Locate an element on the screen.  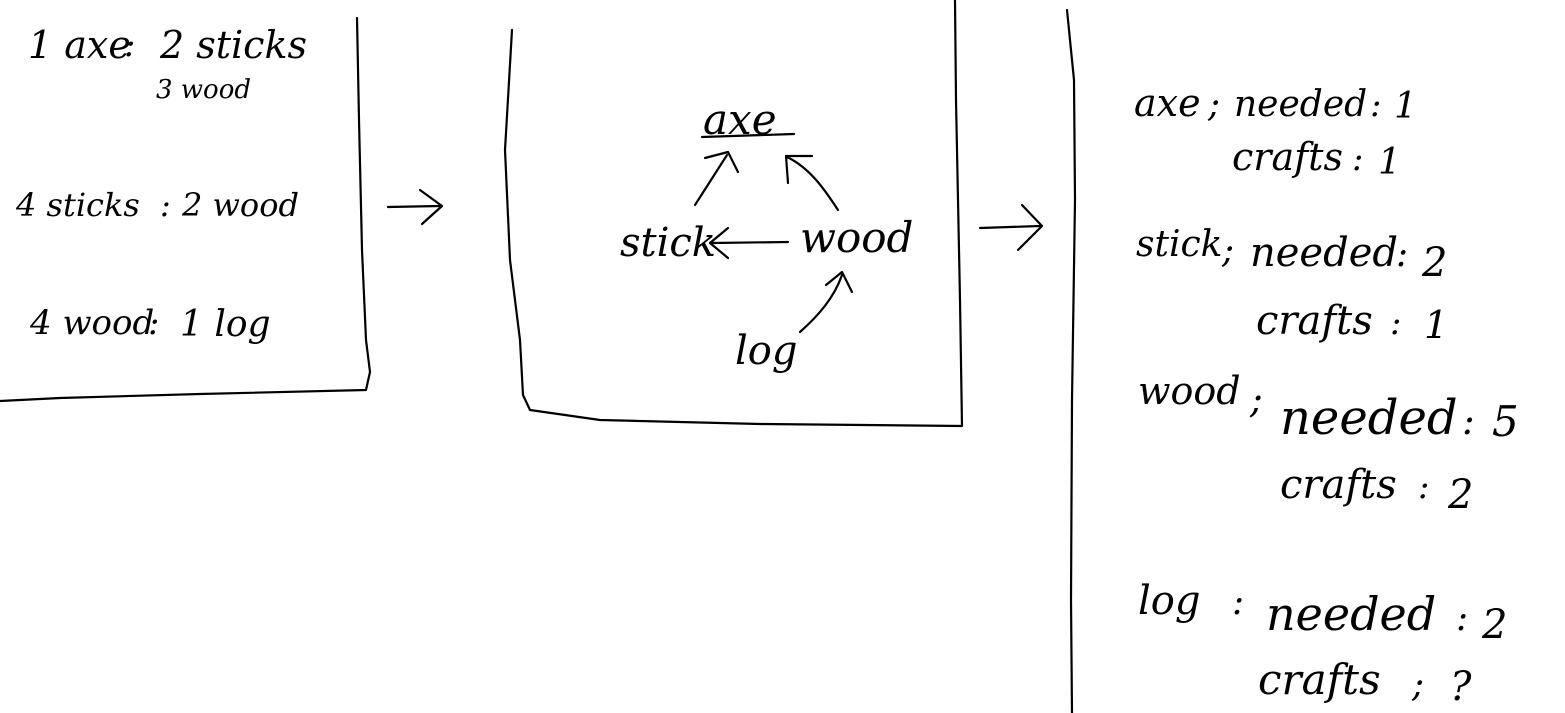
result-wood-name: wood is located at coordinates (1189, 391).